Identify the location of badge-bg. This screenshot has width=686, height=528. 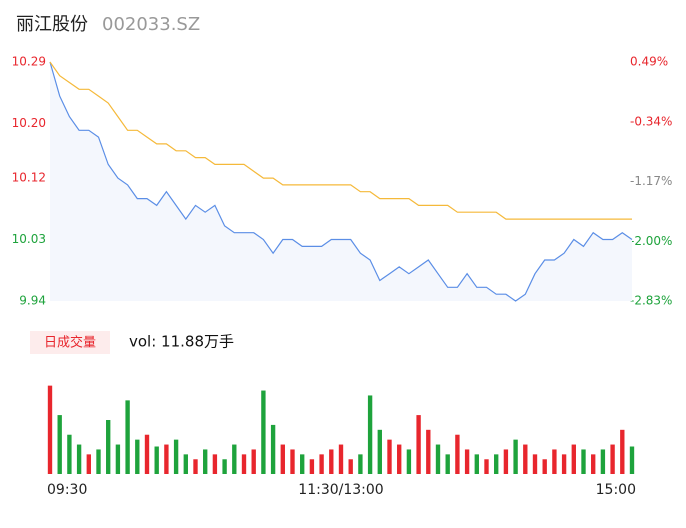
(70, 342).